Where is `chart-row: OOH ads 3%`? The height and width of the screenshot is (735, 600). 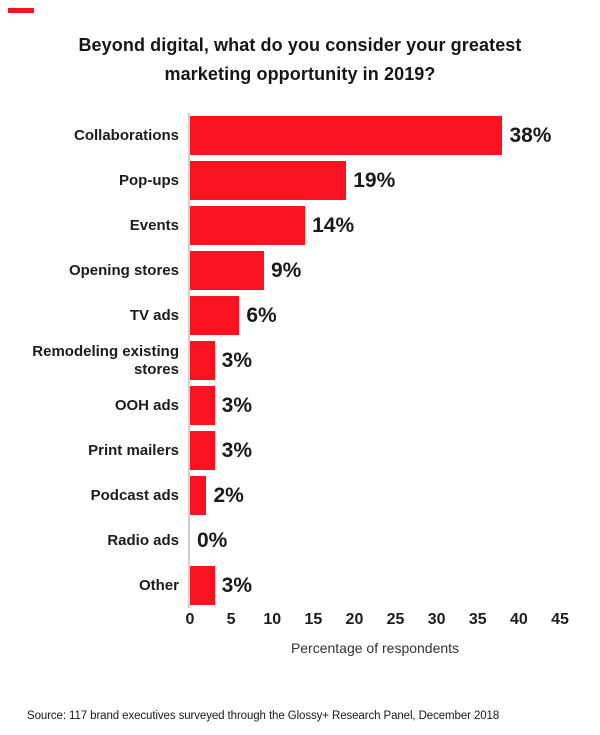
chart-row: OOH ads 3% is located at coordinates (300, 406).